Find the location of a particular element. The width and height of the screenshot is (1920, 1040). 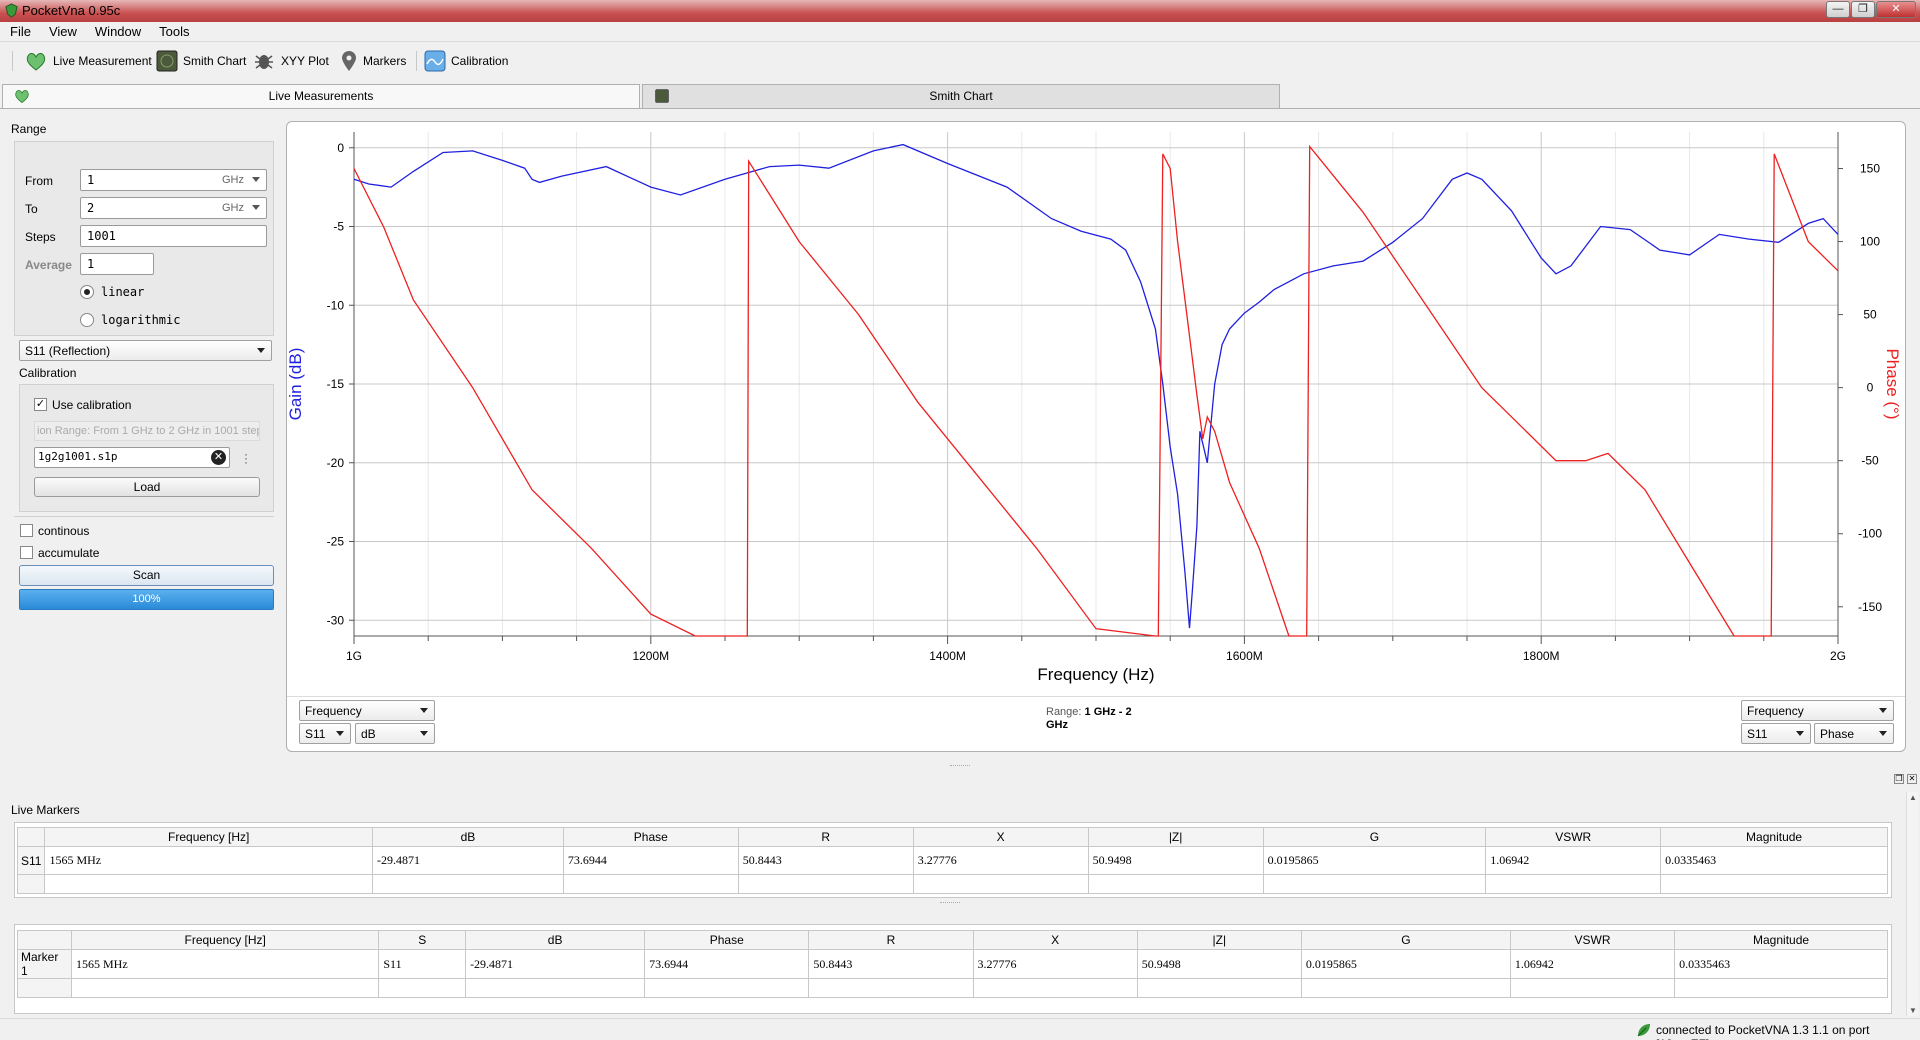

calibration-file-field: 1g2g1001.s1p ✕ is located at coordinates (132, 457).